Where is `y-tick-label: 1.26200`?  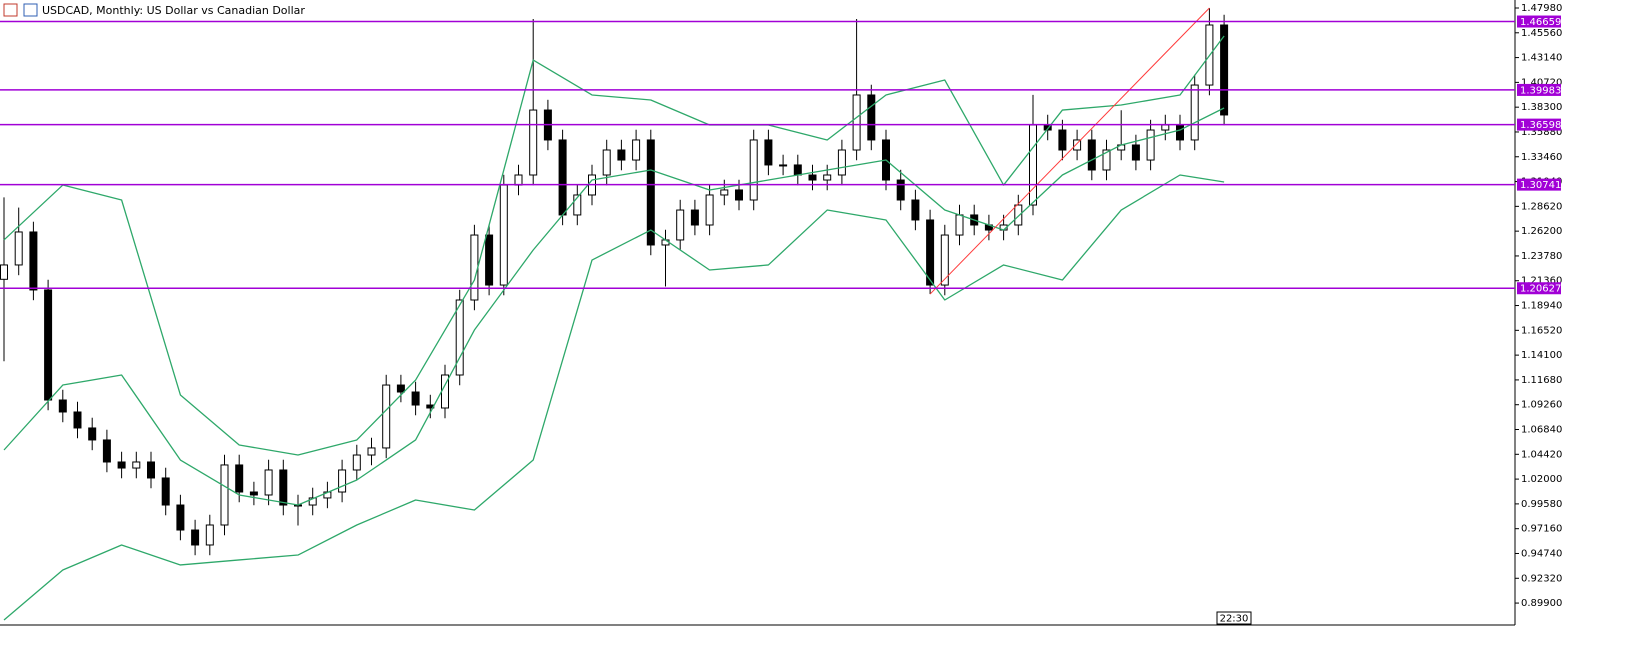
y-tick-label: 1.26200 is located at coordinates (1541, 231).